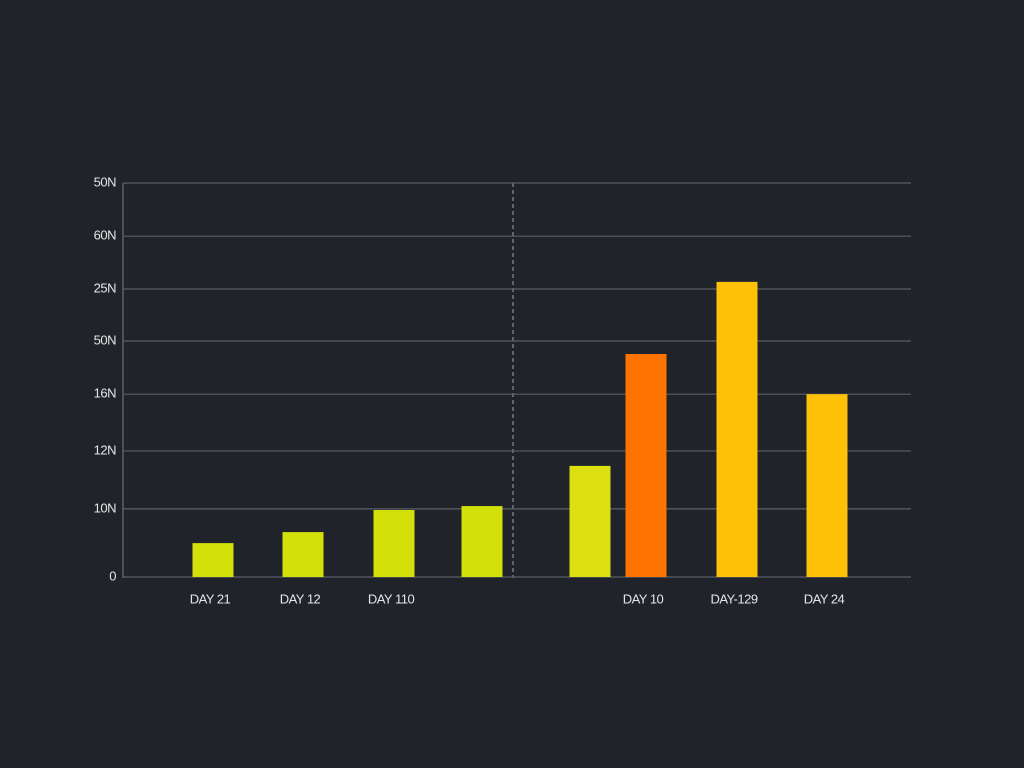 The width and height of the screenshot is (1024, 768). I want to click on x-tick-label: DAY 24, so click(824, 598).